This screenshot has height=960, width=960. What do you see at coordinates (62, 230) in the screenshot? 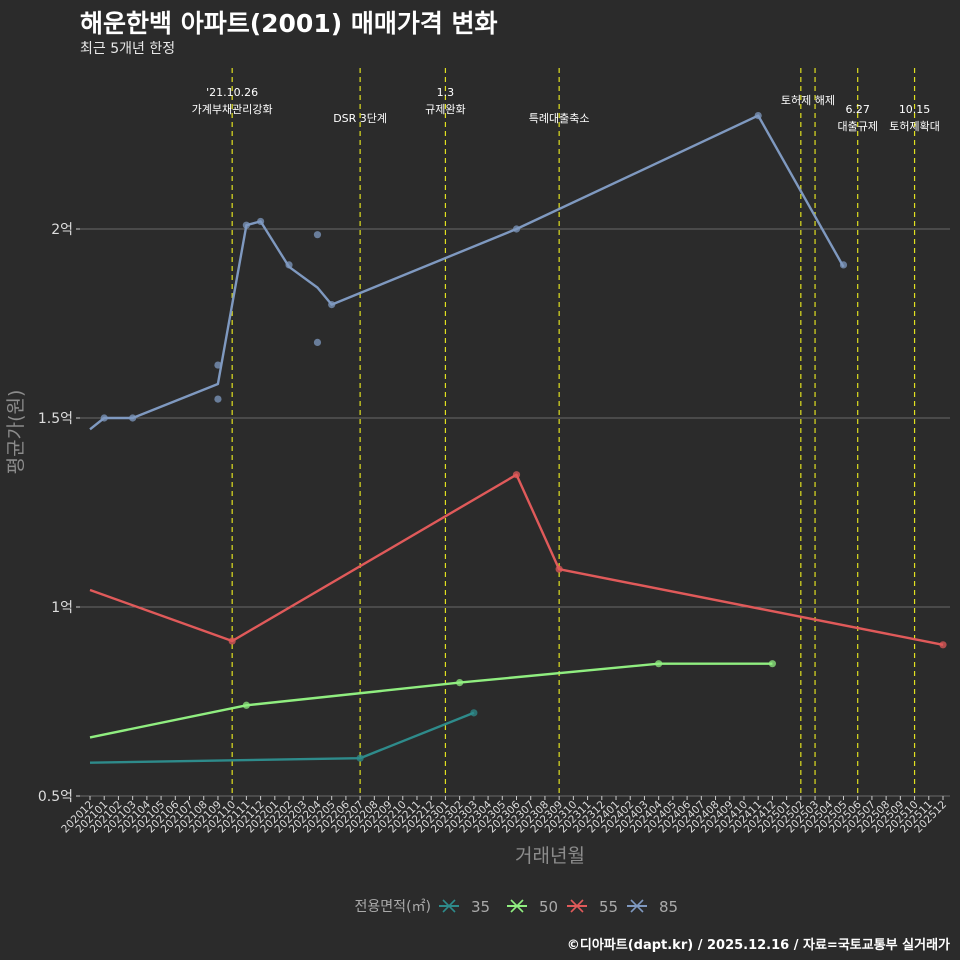
I see `y-tick-label: 2억` at bounding box center [62, 230].